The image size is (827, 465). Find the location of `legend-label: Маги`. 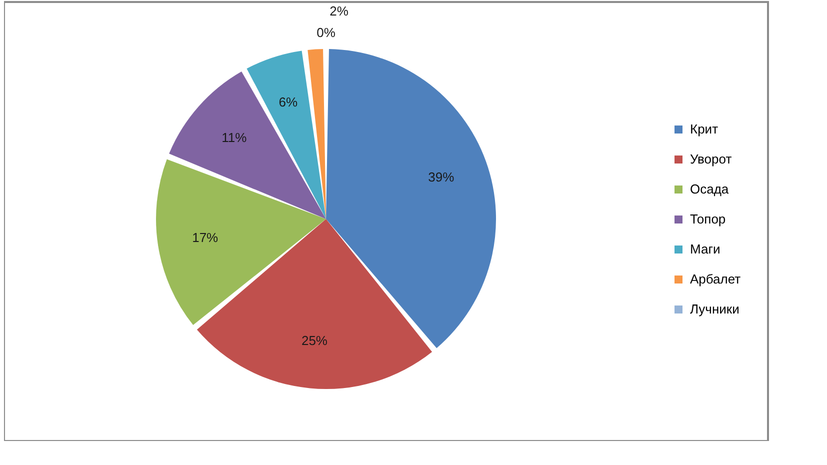

legend-label: Маги is located at coordinates (705, 249).